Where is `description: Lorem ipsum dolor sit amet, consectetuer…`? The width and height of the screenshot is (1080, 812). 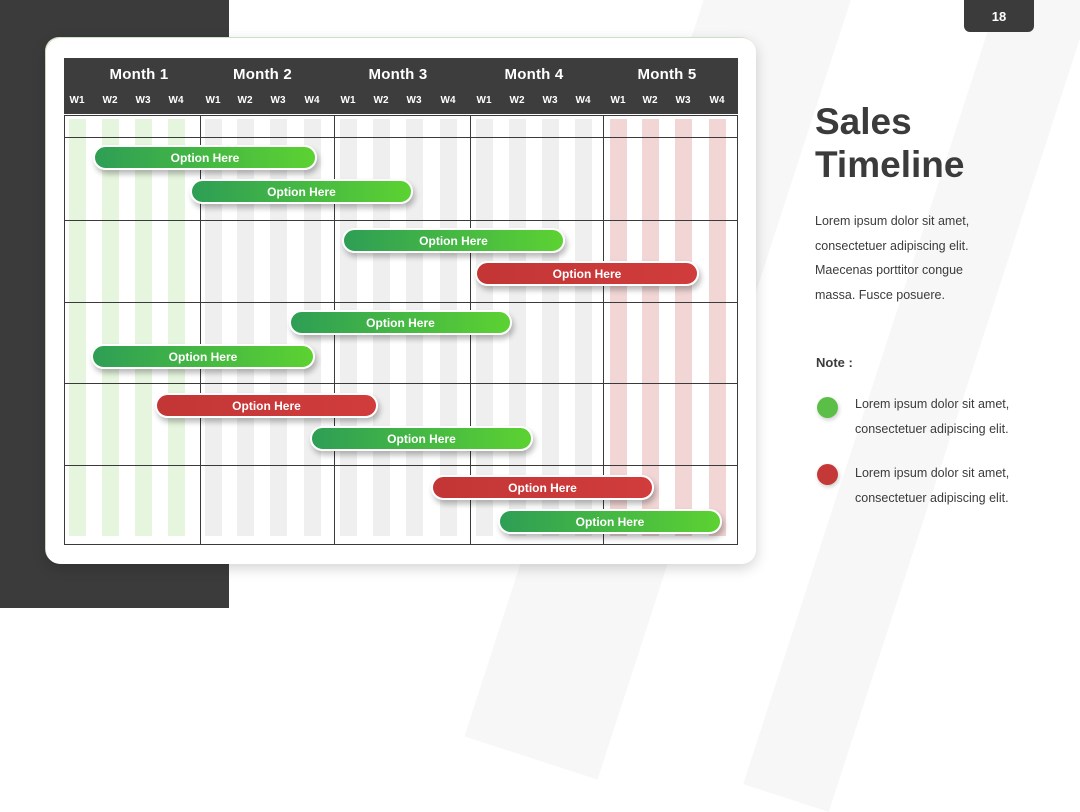
description: Lorem ipsum dolor sit amet, consectetuer… is located at coordinates (910, 258).